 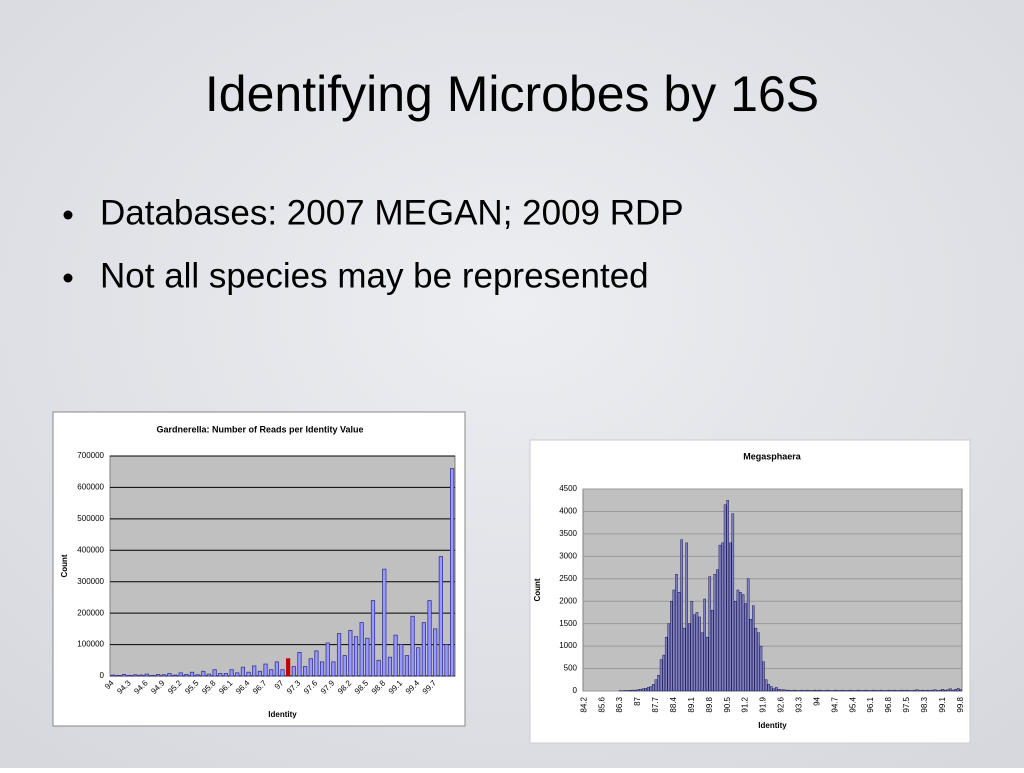 I want to click on y-tick-label: 4500, so click(x=568, y=488).